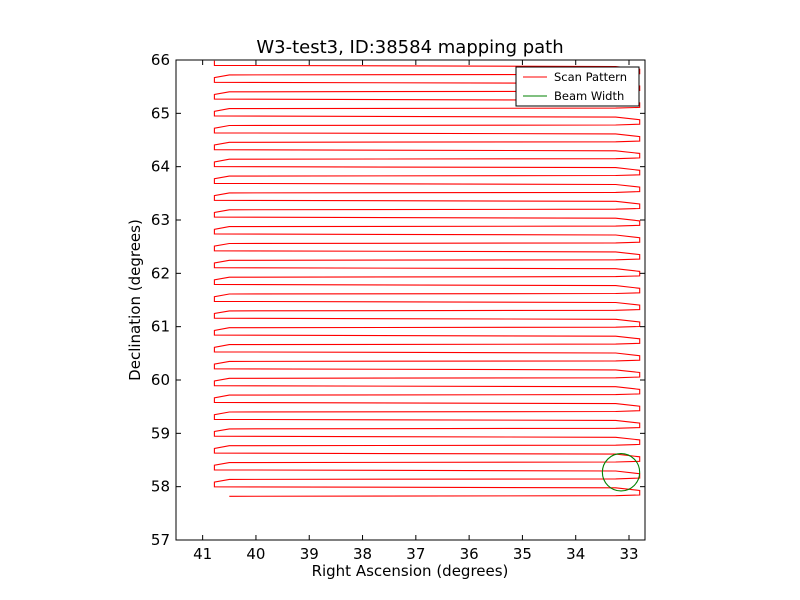 The width and height of the screenshot is (800, 600). Describe the element at coordinates (160, 220) in the screenshot. I see `y-tick-label: 63` at that location.